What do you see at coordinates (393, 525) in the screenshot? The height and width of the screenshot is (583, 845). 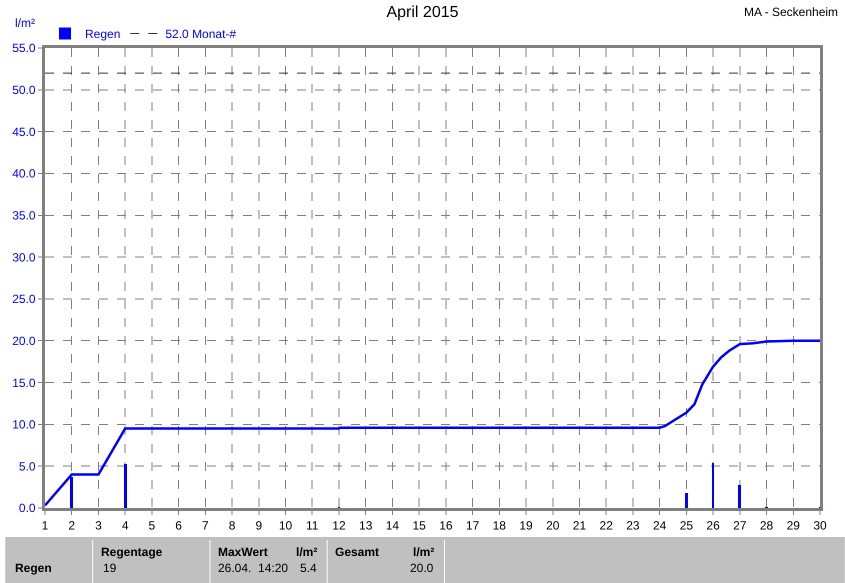 I see `x-tick-label: 14` at bounding box center [393, 525].